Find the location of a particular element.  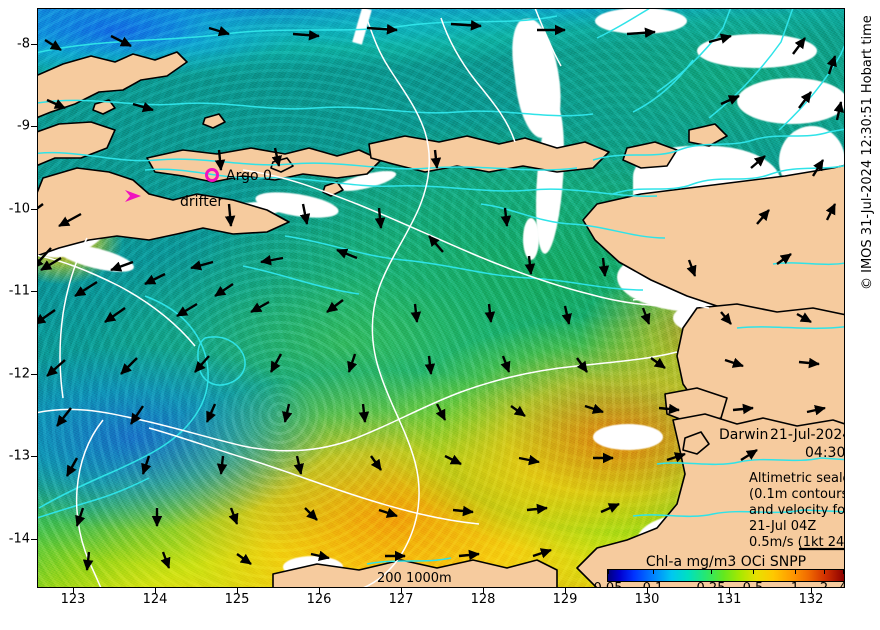

x-tick-label: 123 is located at coordinates (73, 599).